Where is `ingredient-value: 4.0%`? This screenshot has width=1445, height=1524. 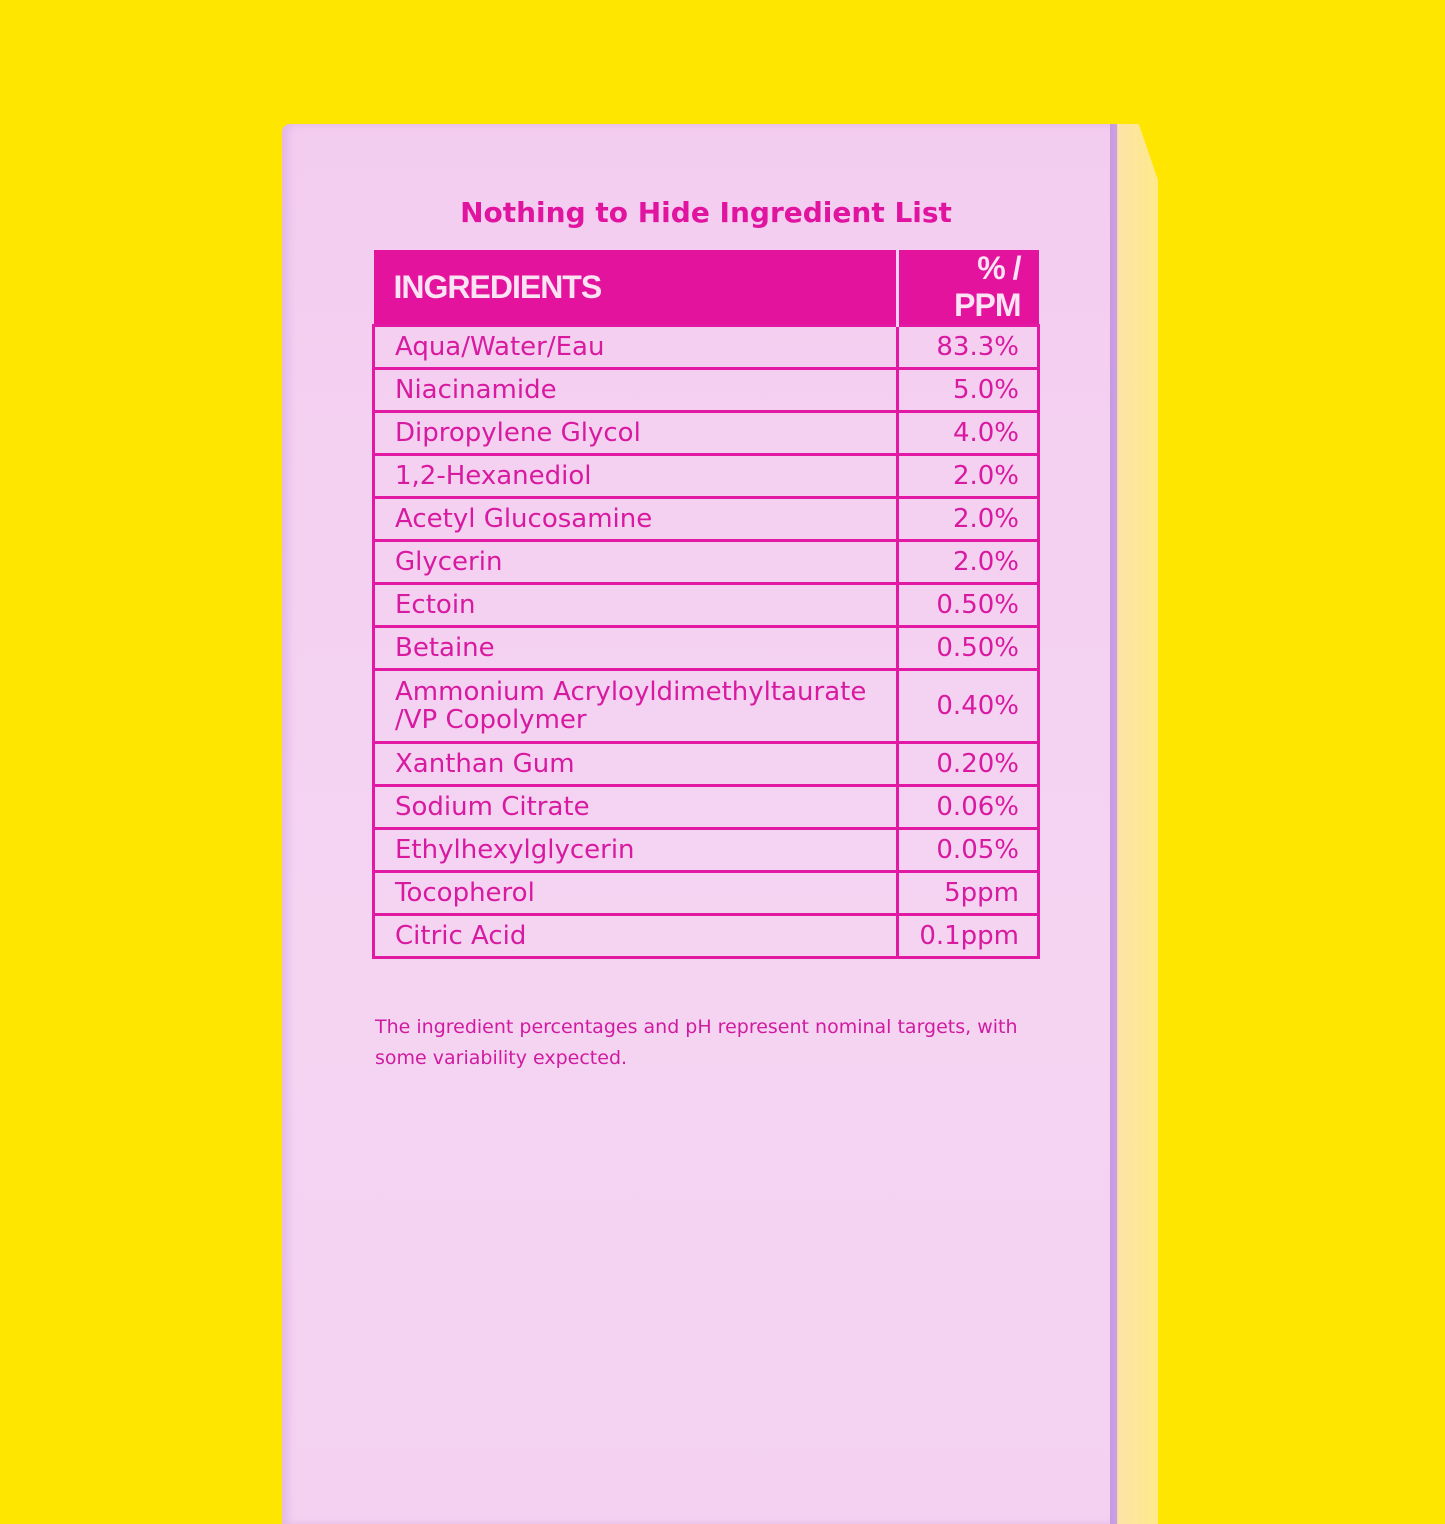 ingredient-value: 4.0% is located at coordinates (968, 433).